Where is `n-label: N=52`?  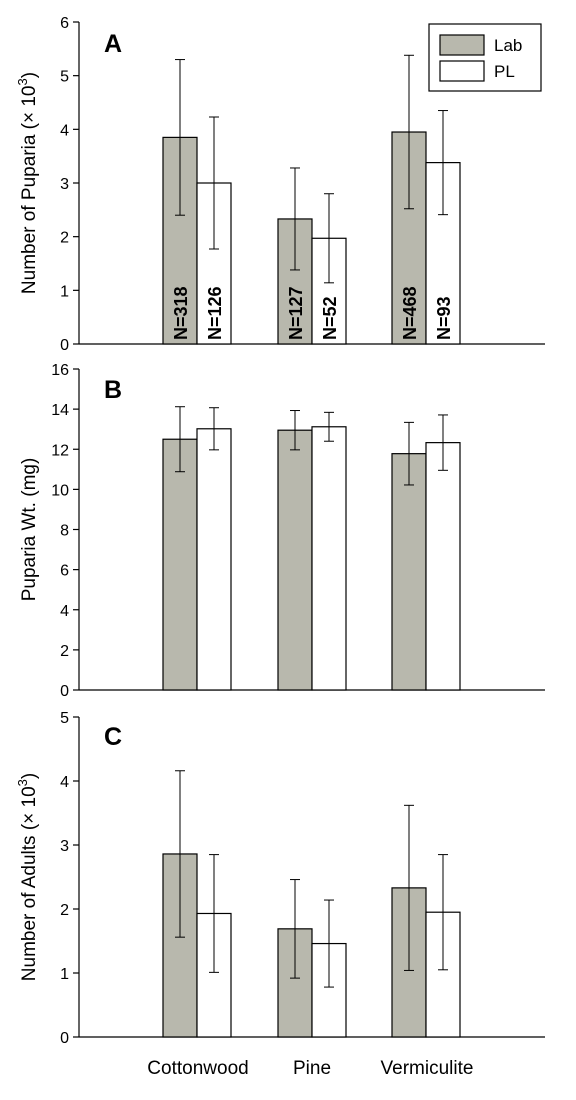
n-label: N=52 is located at coordinates (330, 318).